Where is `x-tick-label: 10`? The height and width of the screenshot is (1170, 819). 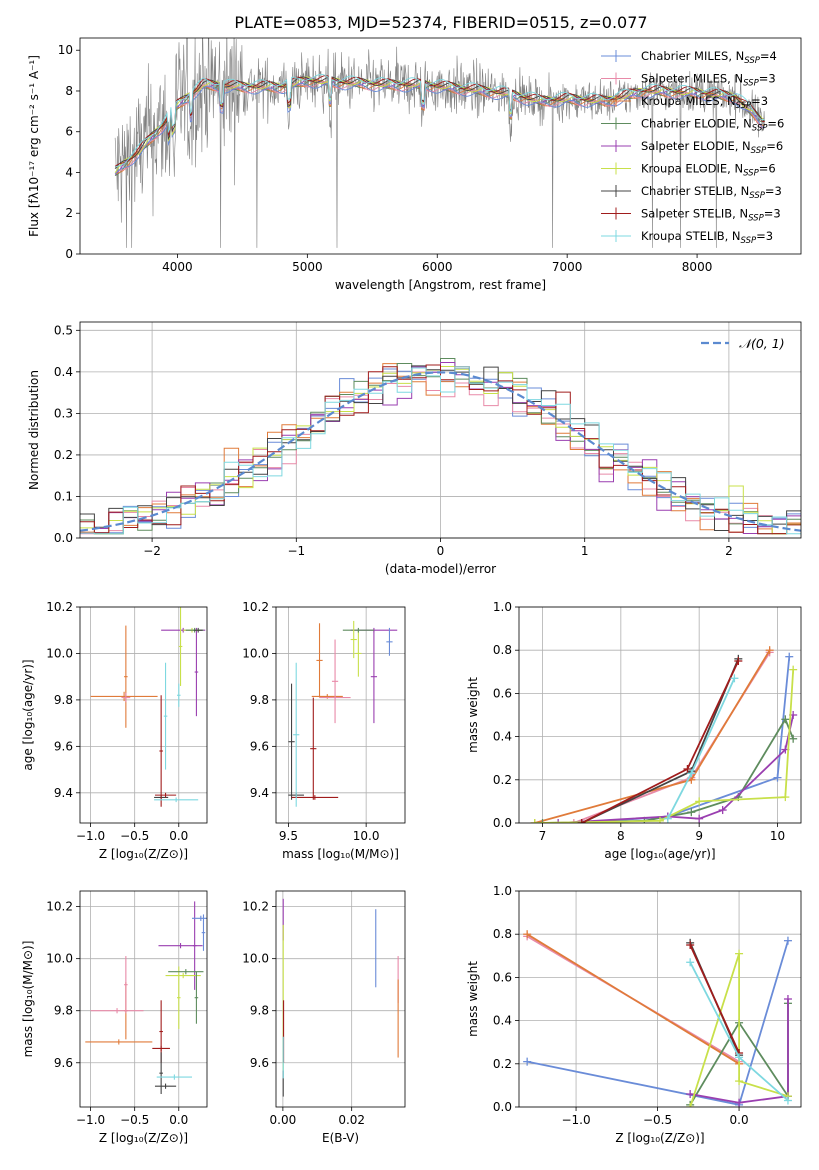 x-tick-label: 10 is located at coordinates (777, 836).